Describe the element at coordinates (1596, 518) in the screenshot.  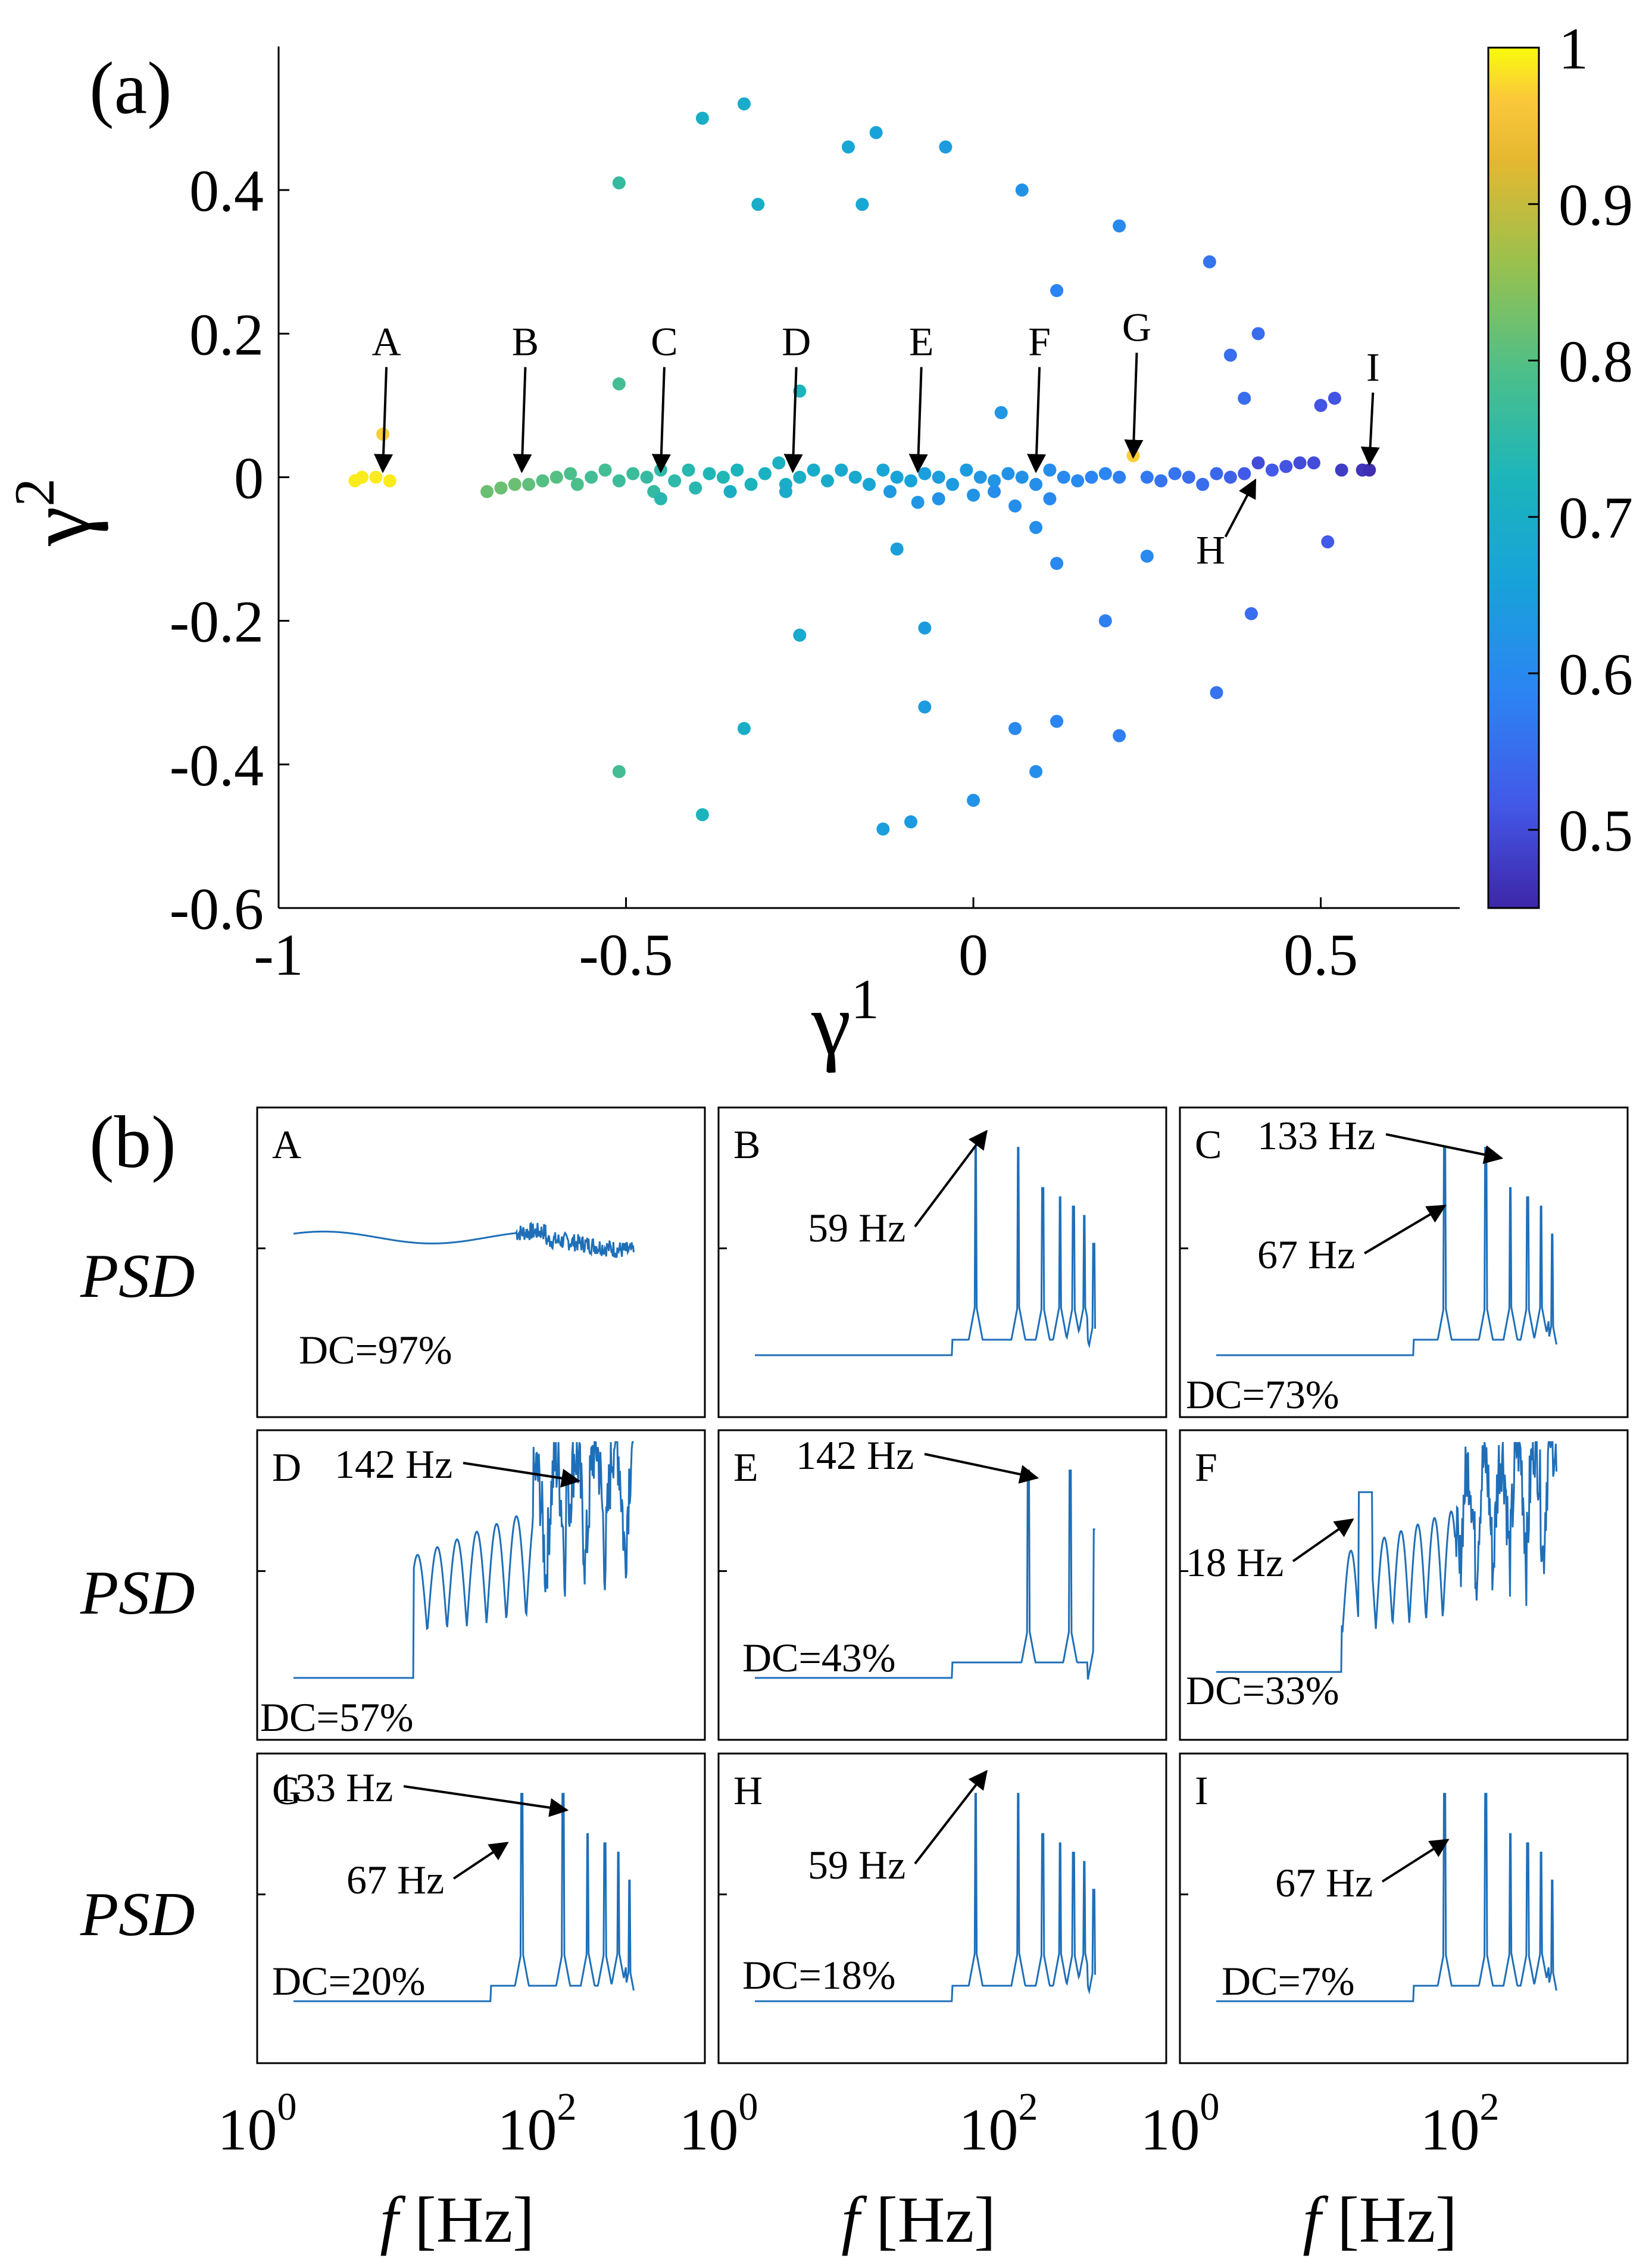
I see `colorbar-tick-label: 0.7` at that location.